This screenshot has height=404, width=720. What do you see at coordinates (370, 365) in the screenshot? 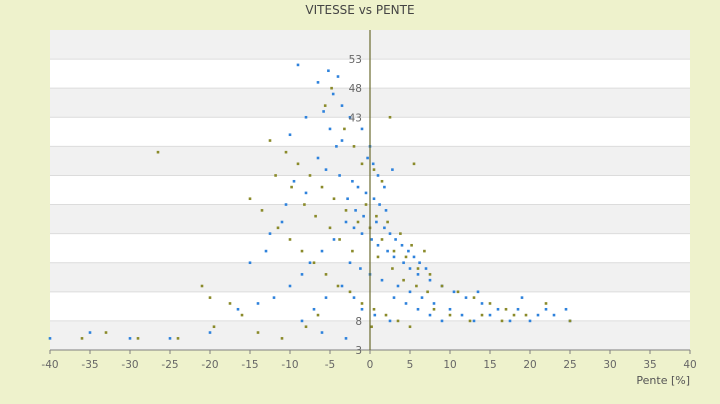
I see `x-tick-label: 0` at bounding box center [370, 365].